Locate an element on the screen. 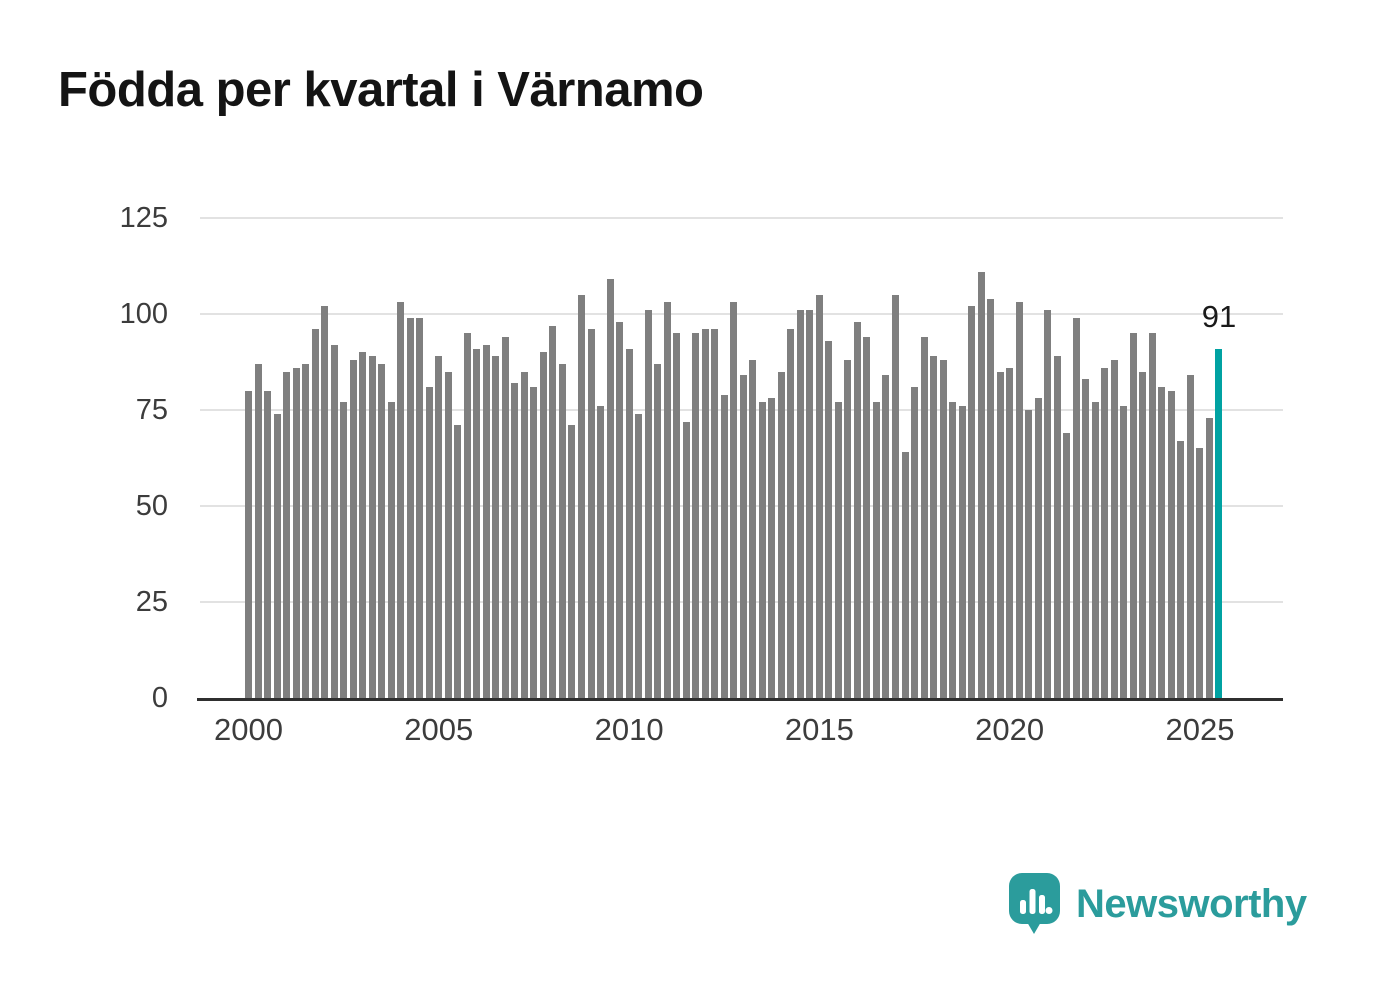  y-tick-label: 0 is located at coordinates (159, 698).